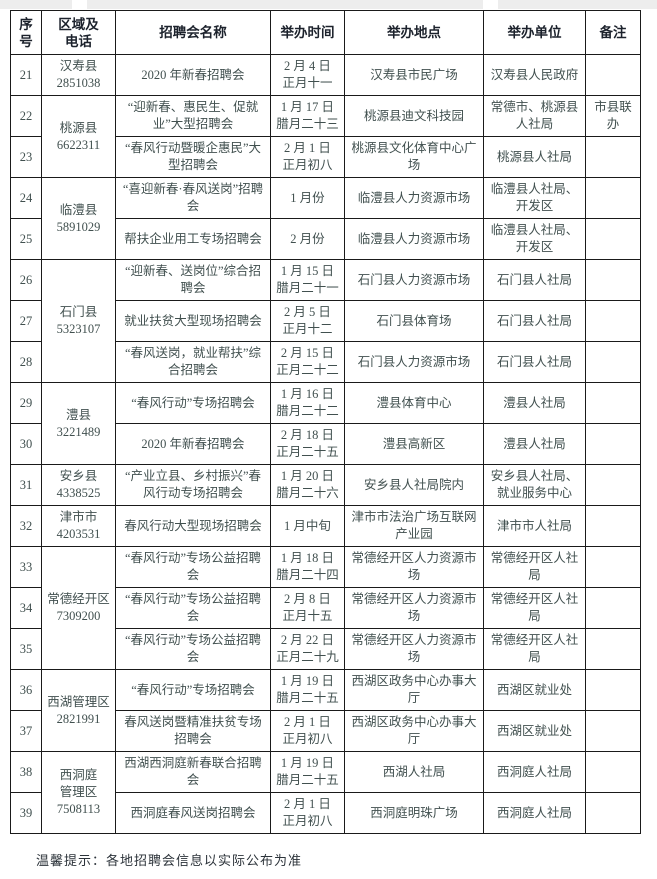  Describe the element at coordinates (78, 792) in the screenshot. I see `cell-region-phone: 西洞庭 管理区 7508113` at that location.